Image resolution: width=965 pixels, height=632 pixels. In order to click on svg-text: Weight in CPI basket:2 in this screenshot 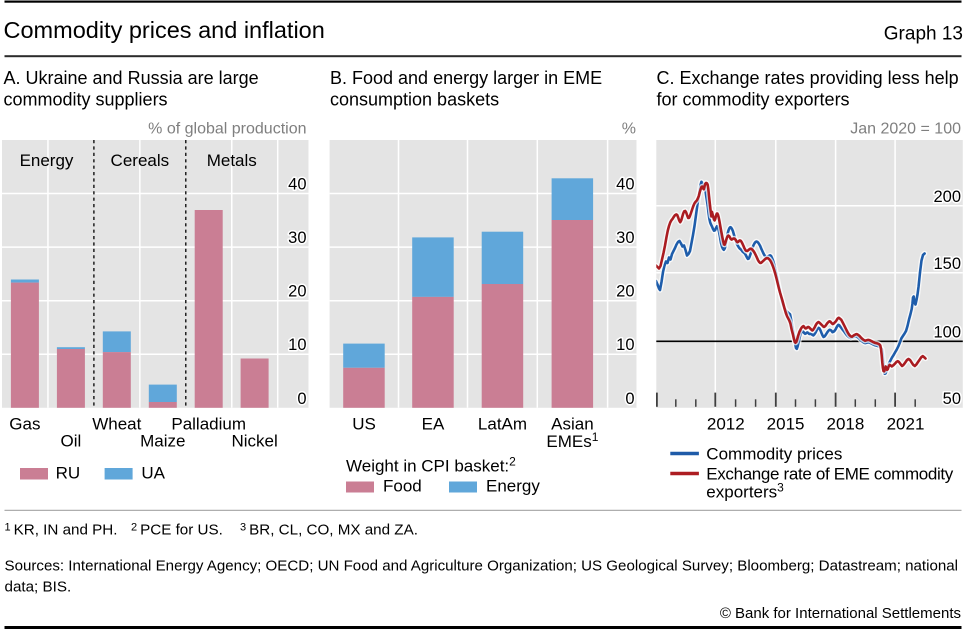, I will do `click(431, 465)`.